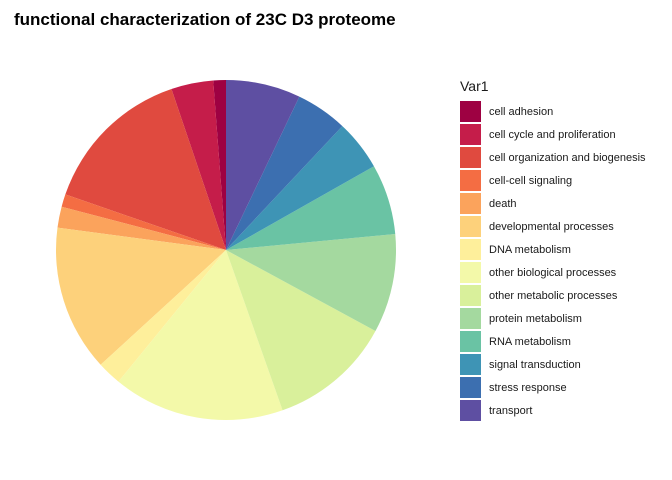 This screenshot has width=672, height=480. I want to click on legend-label: protein metabolism, so click(535, 318).